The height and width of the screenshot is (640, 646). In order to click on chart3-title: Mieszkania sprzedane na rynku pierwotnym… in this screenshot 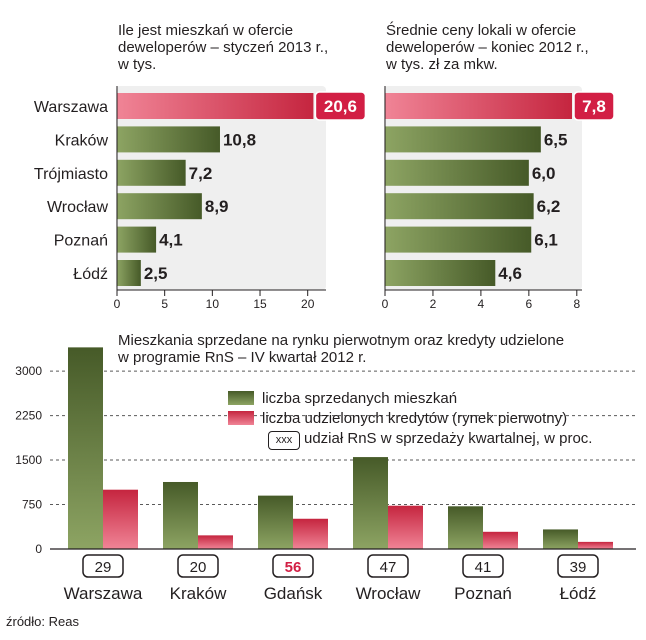, I will do `click(378, 349)`.